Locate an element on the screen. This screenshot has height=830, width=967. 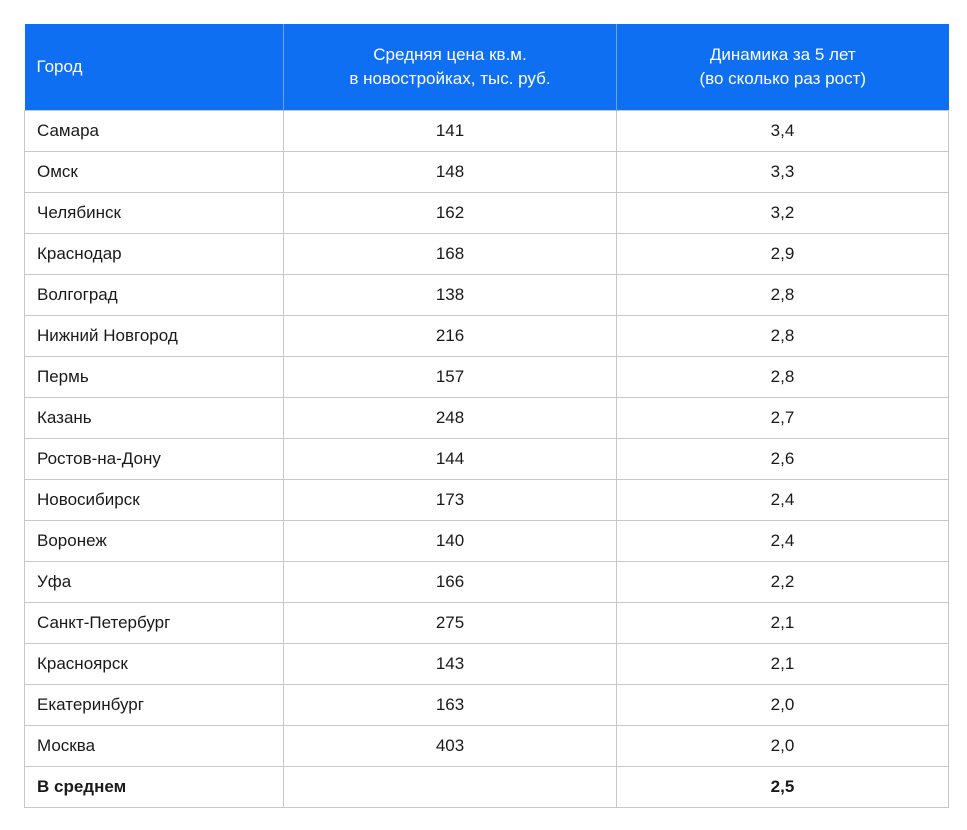
table-row: Москва 403 2,0 is located at coordinates (486, 746).